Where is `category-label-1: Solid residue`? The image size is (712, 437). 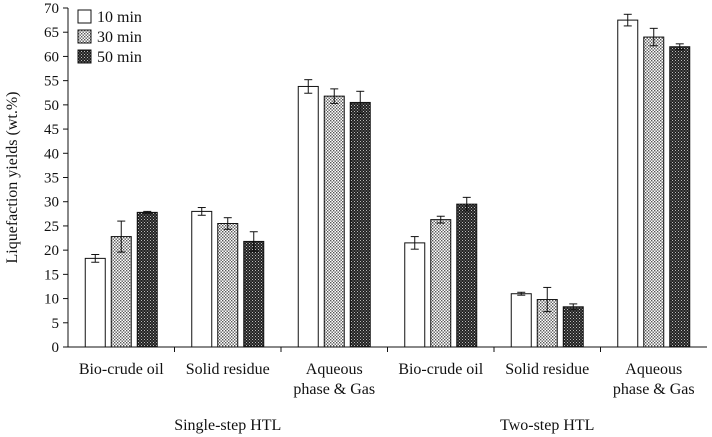 category-label-1: Solid residue is located at coordinates (228, 369).